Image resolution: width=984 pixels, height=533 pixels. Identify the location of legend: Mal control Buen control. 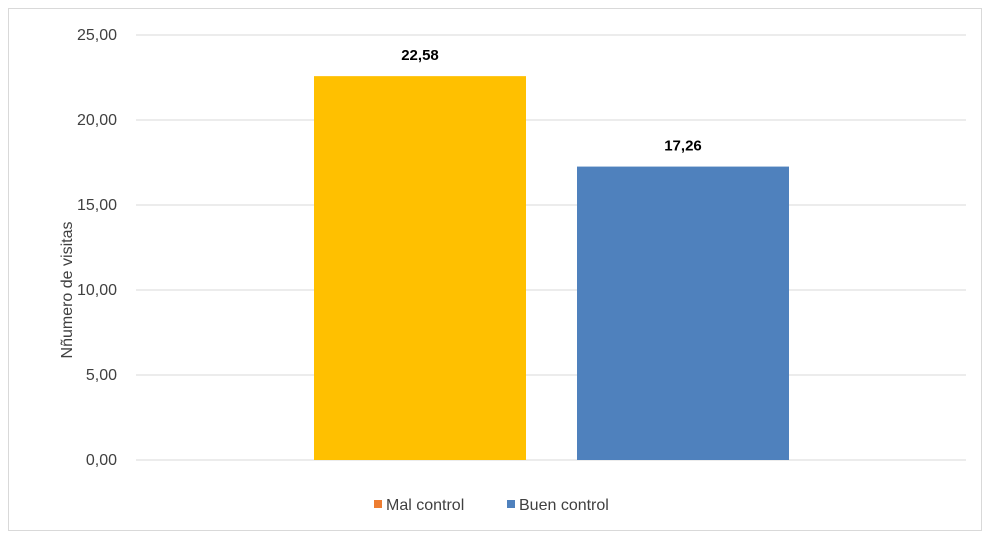
(491, 505).